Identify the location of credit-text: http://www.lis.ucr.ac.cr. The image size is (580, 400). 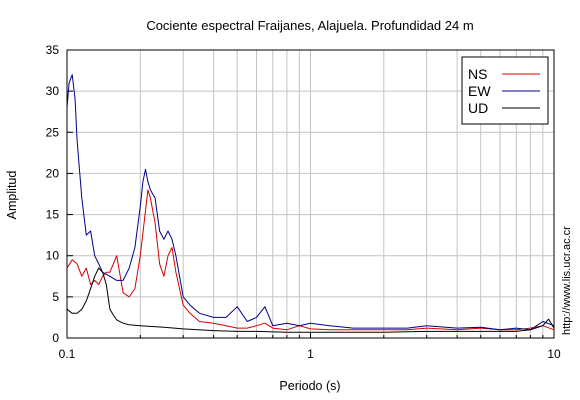
(567, 280).